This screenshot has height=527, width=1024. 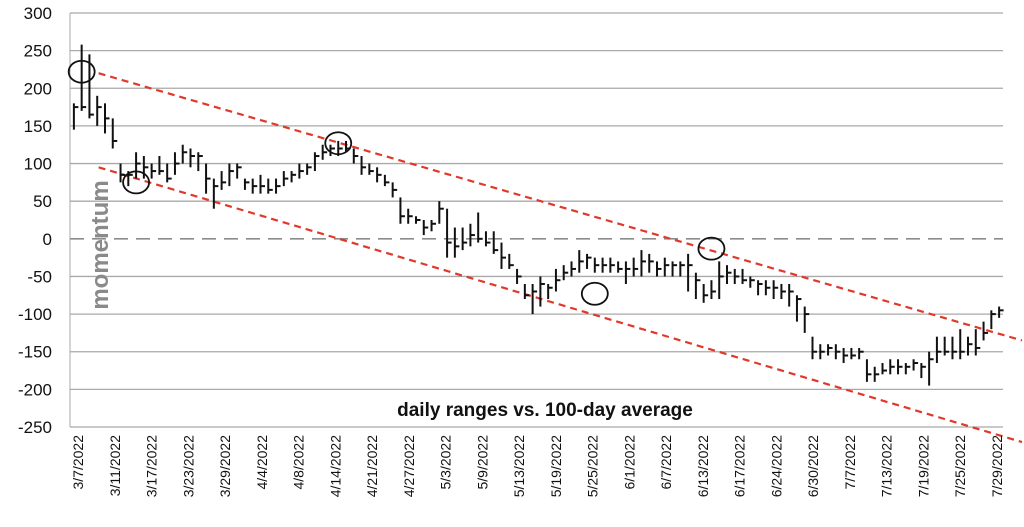 I want to click on x-tick-label: 4/14/2022, so click(x=335, y=466).